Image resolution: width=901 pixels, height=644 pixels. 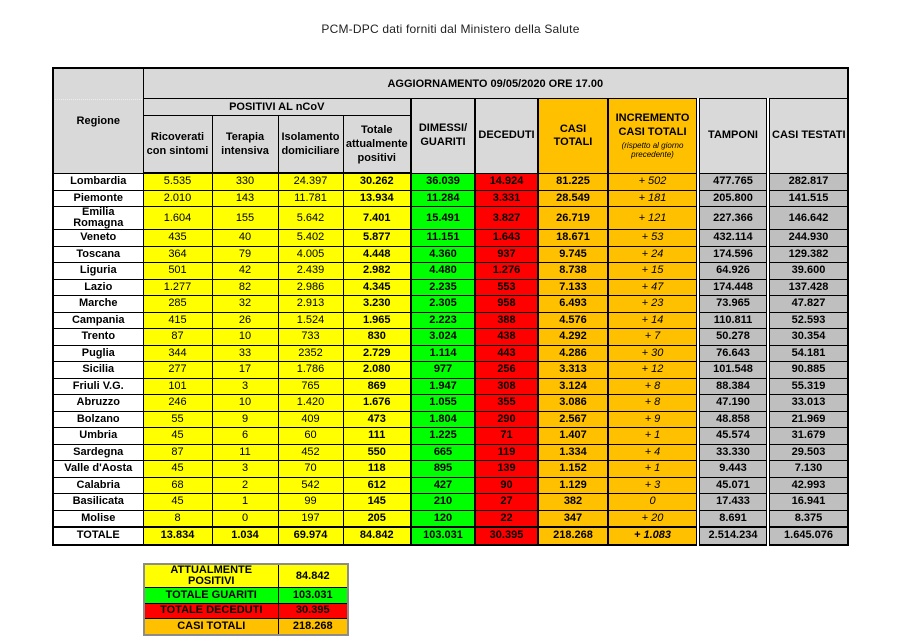 What do you see at coordinates (506, 469) in the screenshot?
I see `cell-deceduti: 139` at bounding box center [506, 469].